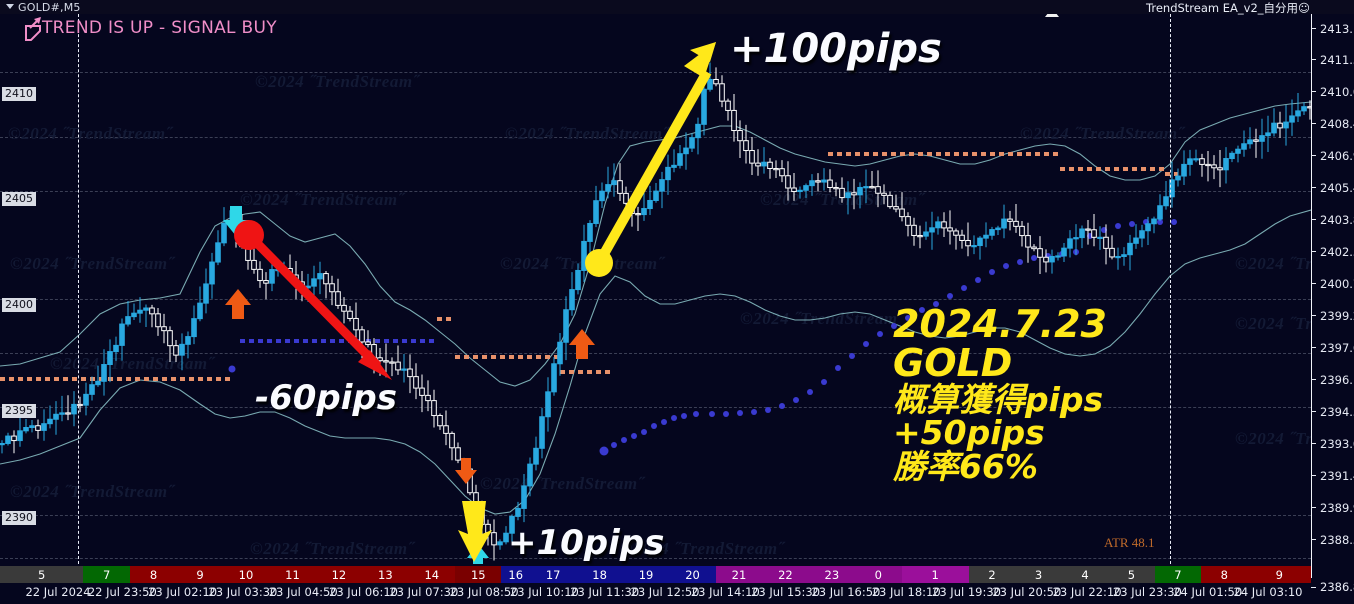 This screenshot has width=1354, height=604. What do you see at coordinates (1337, 156) in the screenshot?
I see `price-tick-label: 2406.90` at bounding box center [1337, 156].